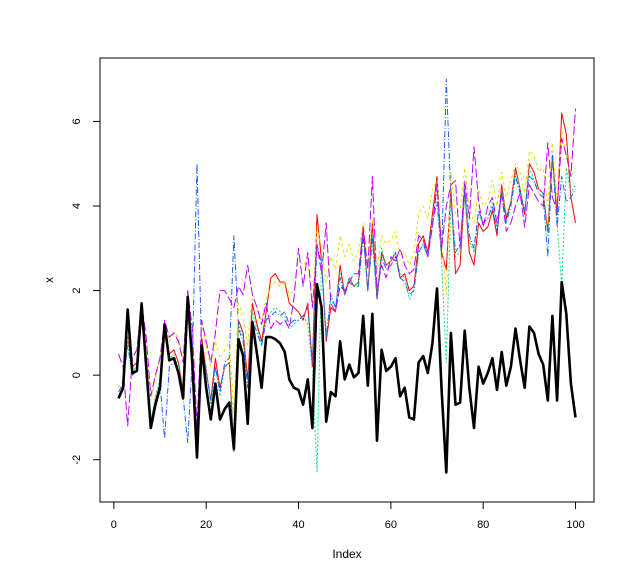  What do you see at coordinates (77, 460) in the screenshot?
I see `y-tick-label: -2` at bounding box center [77, 460].